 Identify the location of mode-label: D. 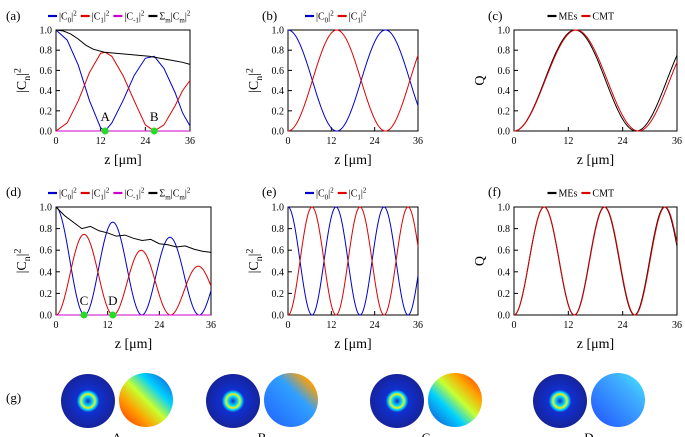
(588, 433).